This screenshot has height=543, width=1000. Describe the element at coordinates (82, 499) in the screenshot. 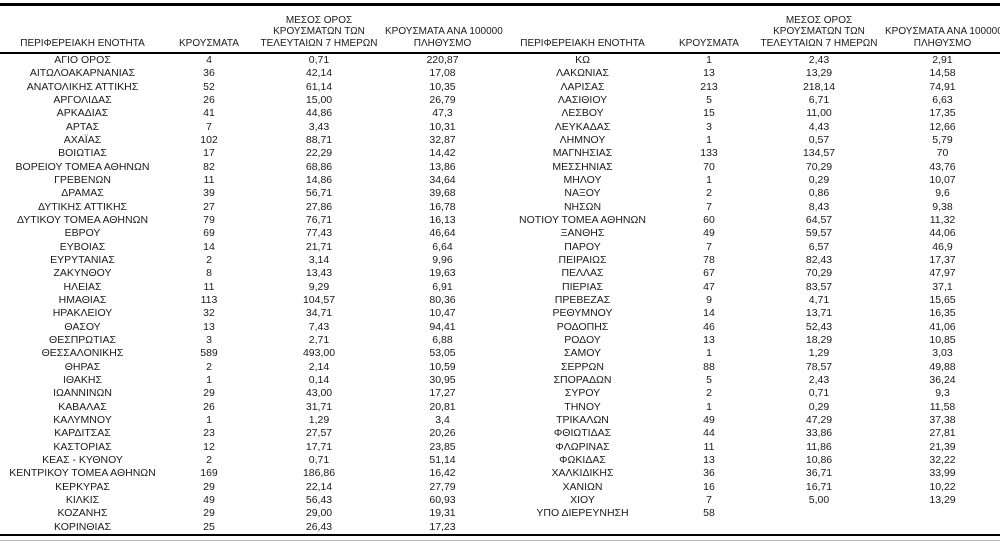

I see `cell-region-name: ΚΙΛΚΙΣ` at that location.